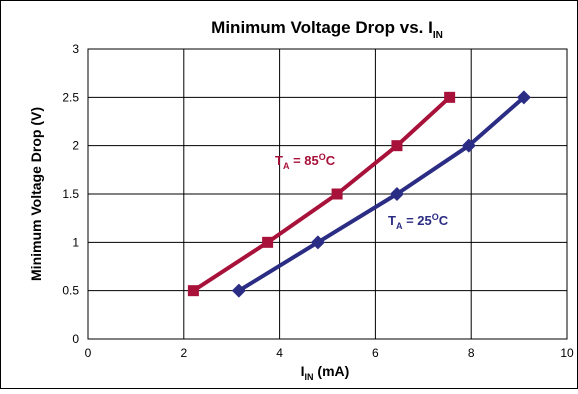 This screenshot has width=578, height=394. What do you see at coordinates (567, 353) in the screenshot?
I see `x-tick-label-10: 10` at bounding box center [567, 353].